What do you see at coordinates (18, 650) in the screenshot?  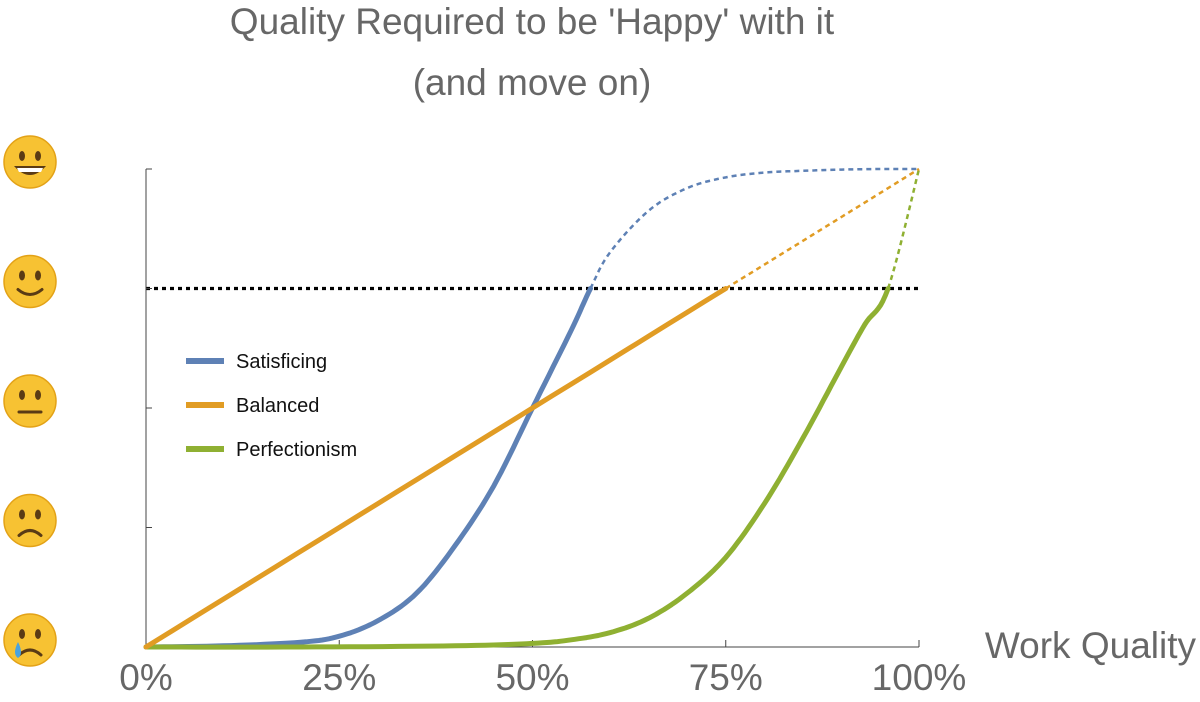 I see `face-tear` at bounding box center [18, 650].